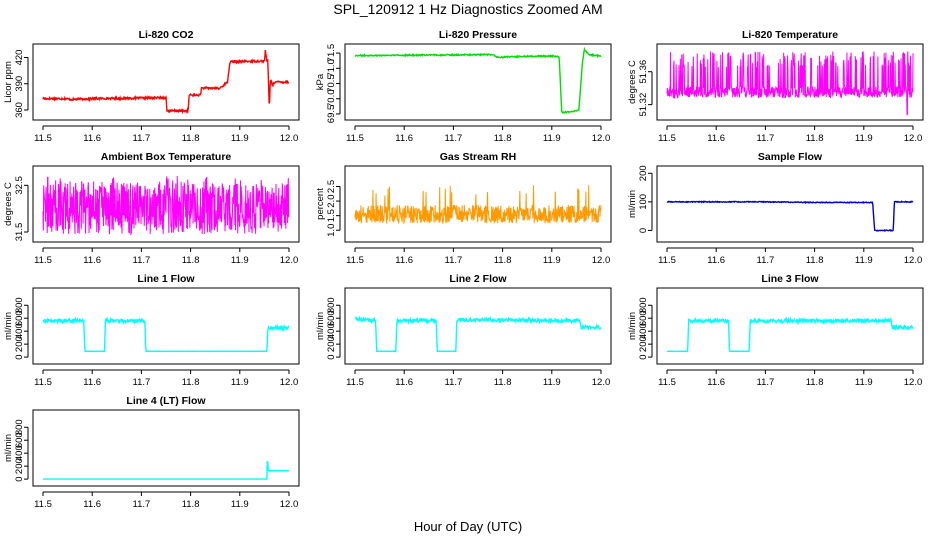 The image size is (936, 540). I want to click on x-tick-label-co2-3: 11.8, so click(191, 138).